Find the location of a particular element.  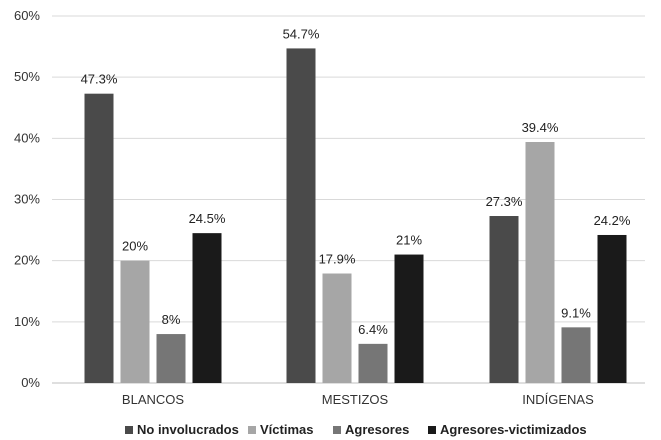

data-label: 9.1% is located at coordinates (576, 312).